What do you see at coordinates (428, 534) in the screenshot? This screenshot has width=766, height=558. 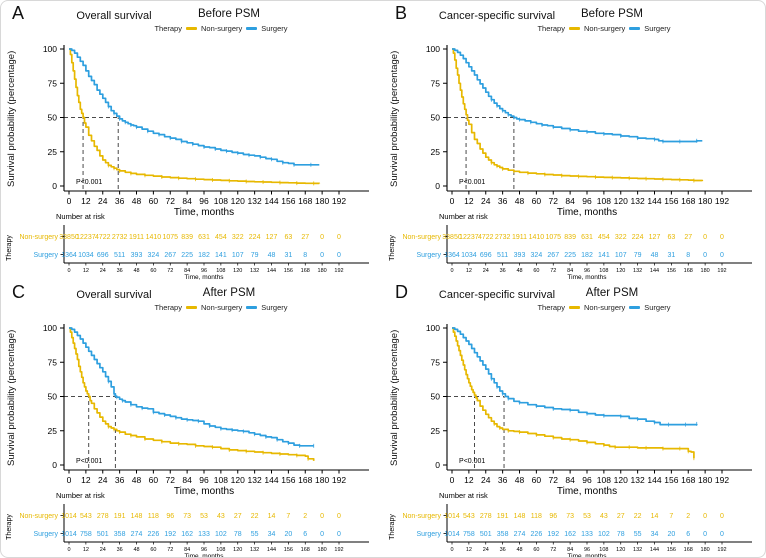 I see `risk-row-label: Surgery` at bounding box center [428, 534].